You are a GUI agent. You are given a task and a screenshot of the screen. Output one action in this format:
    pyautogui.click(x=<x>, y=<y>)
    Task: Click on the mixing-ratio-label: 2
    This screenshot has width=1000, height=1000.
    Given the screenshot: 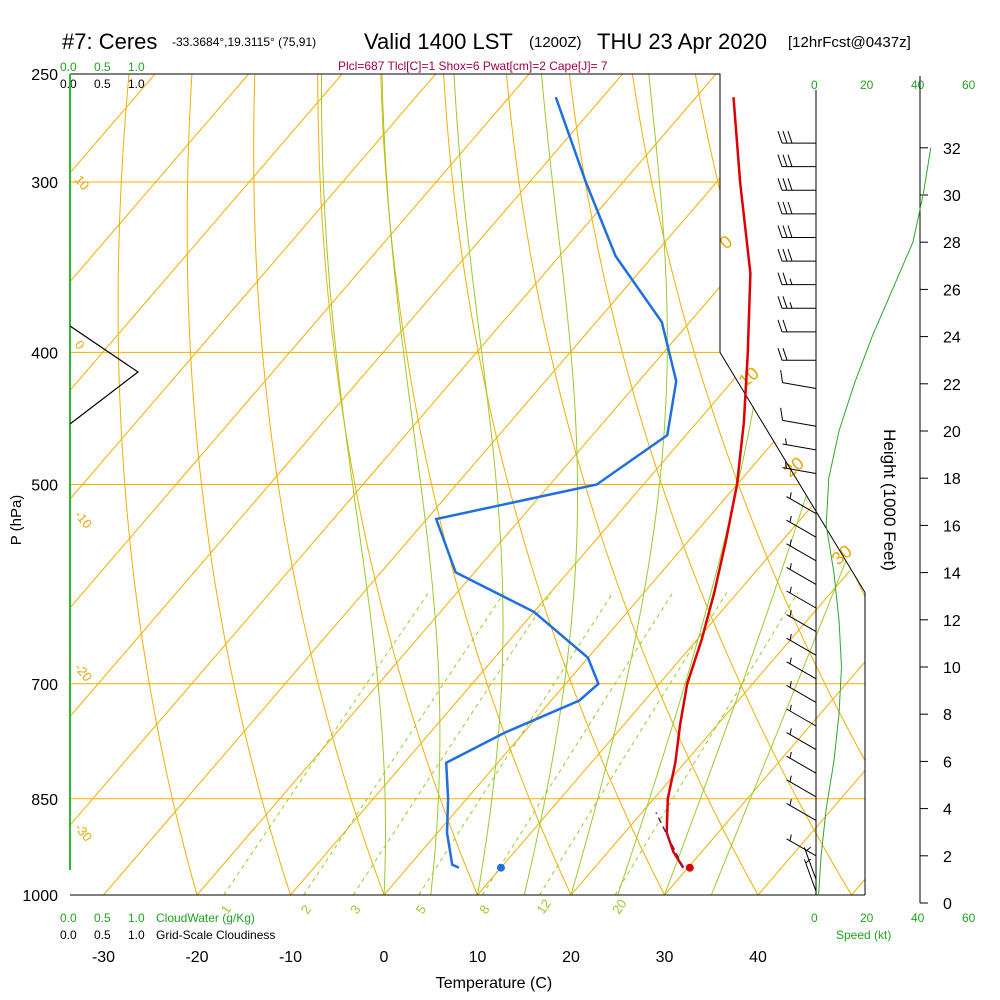 What is the action you would take?
    pyautogui.click(x=306, y=909)
    